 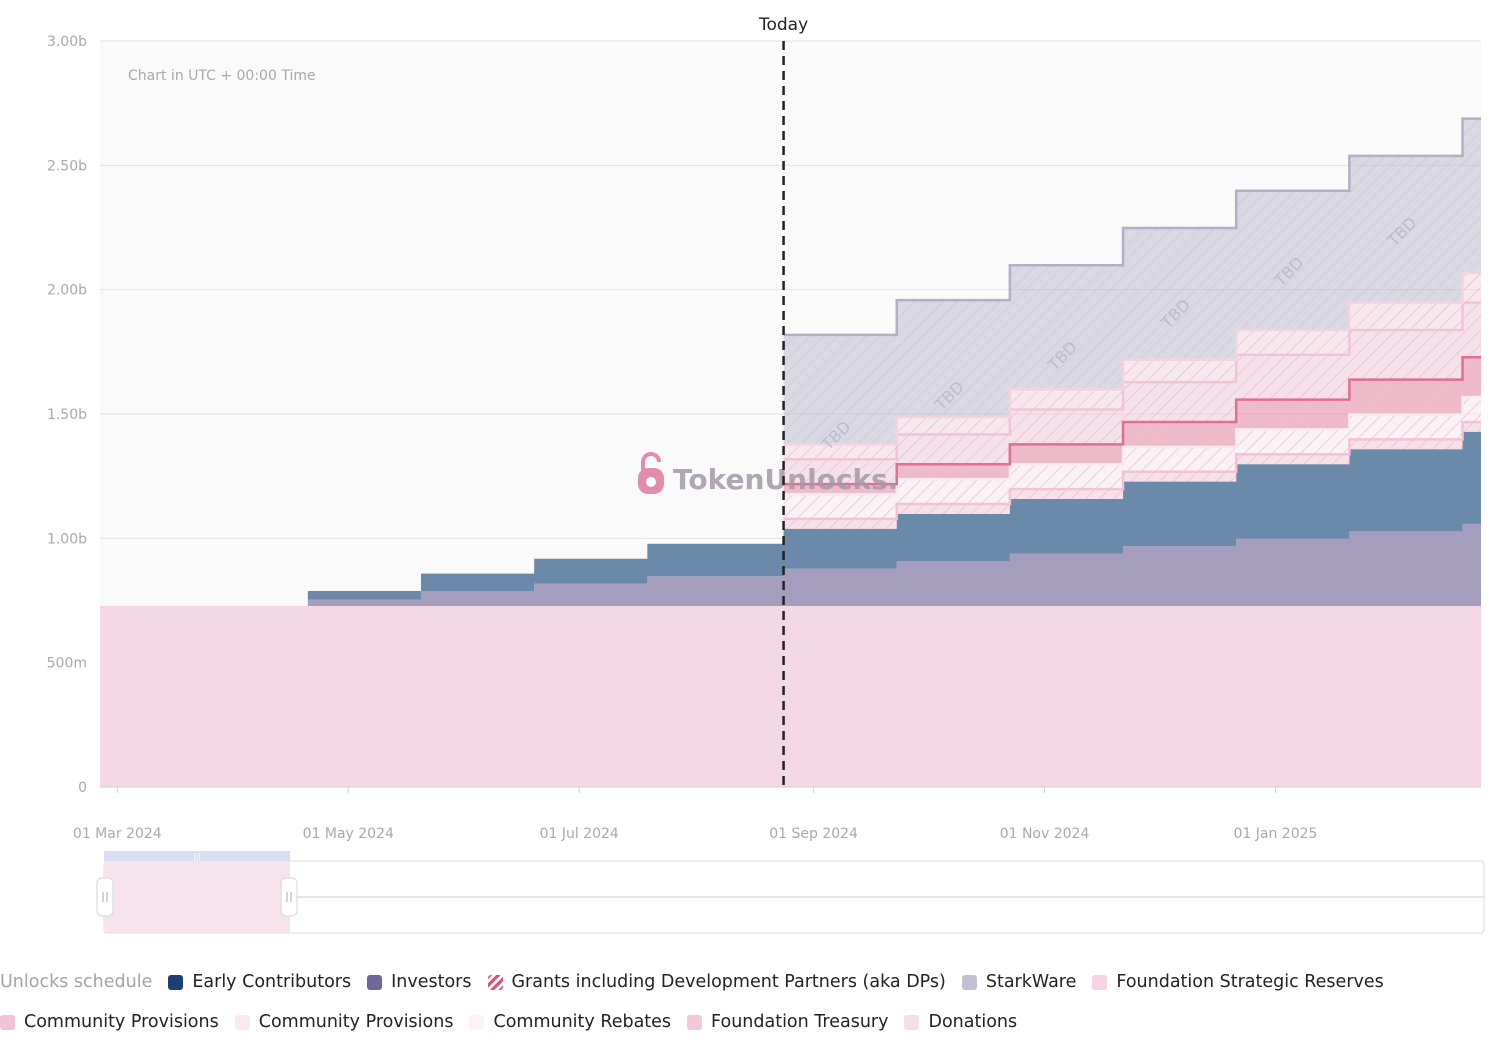 I want to click on legend-item: Investors, so click(x=419, y=982).